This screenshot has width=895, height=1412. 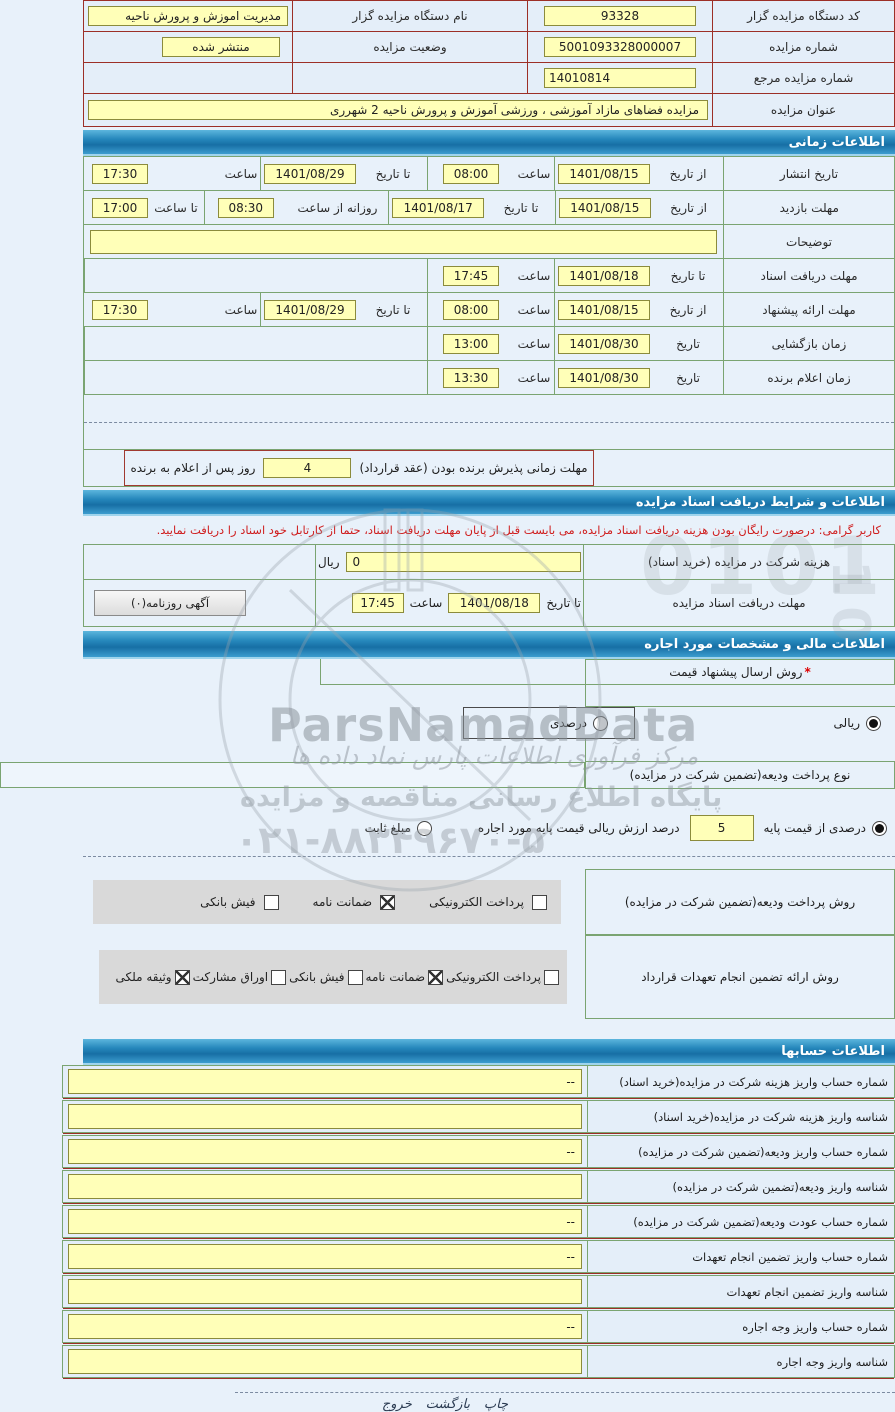 I want to click on opening-time-cell: 13:00, so click(x=470, y=343).